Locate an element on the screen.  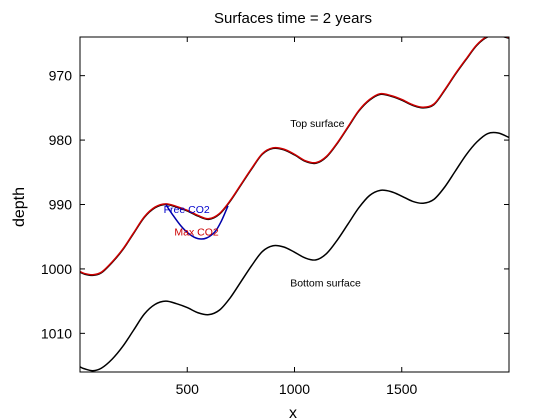
y-tick-label: 980 is located at coordinates (61, 140).